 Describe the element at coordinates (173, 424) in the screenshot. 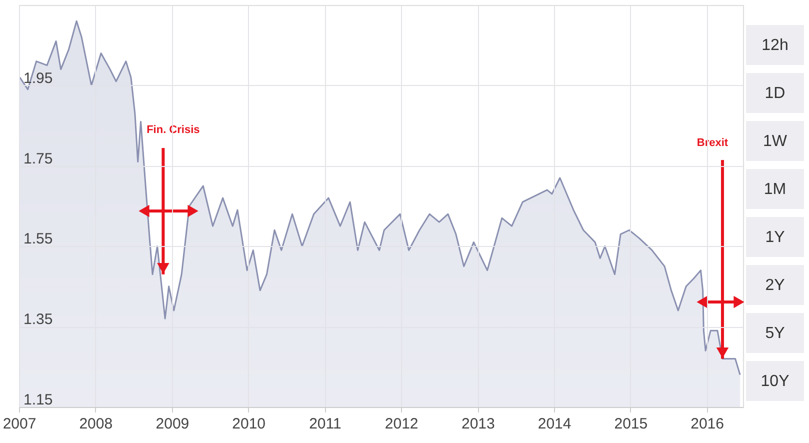

I see `x-tick-label: 2009` at that location.